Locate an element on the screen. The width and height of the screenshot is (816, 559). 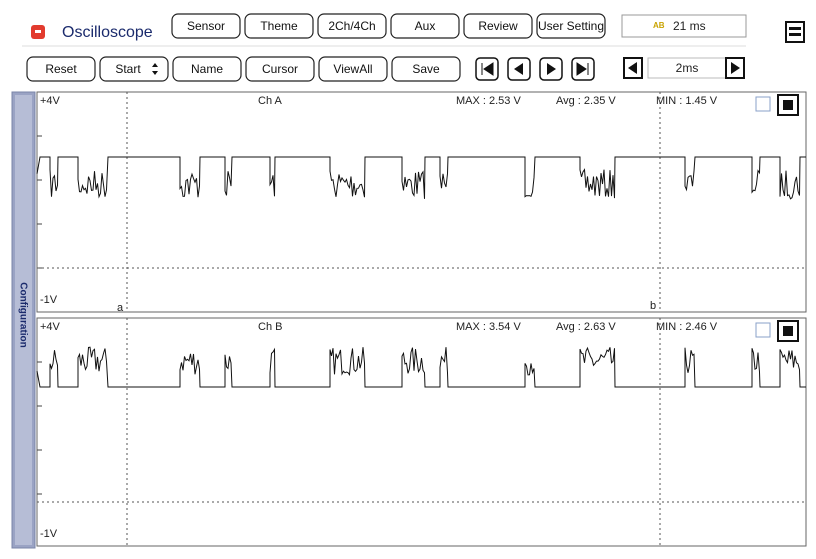
toolbar-button: Theme is located at coordinates (279, 26).